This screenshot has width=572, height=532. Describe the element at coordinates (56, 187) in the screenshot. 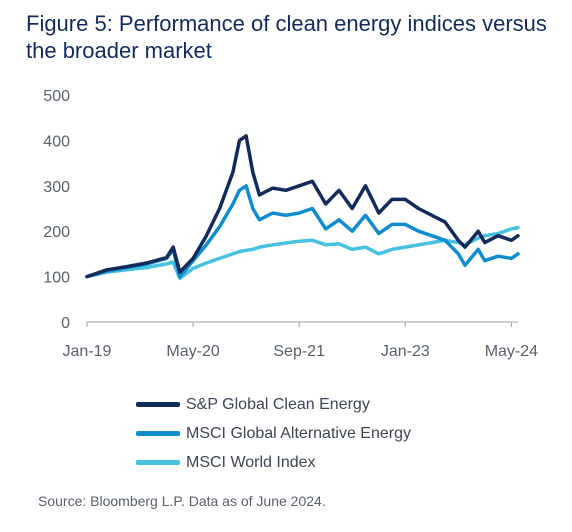

I see `y-tick-label: 300` at that location.